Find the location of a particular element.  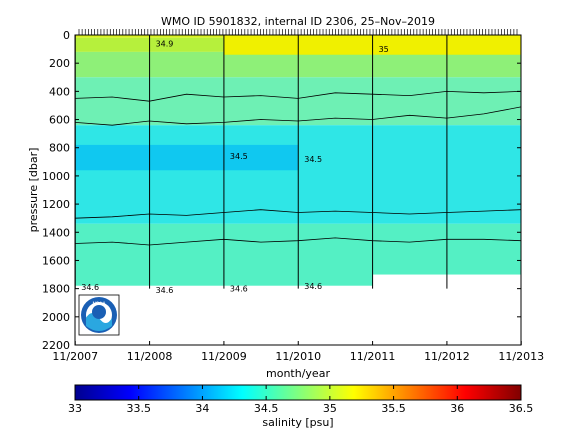

noaa-logo: NOAA is located at coordinates (99, 315).